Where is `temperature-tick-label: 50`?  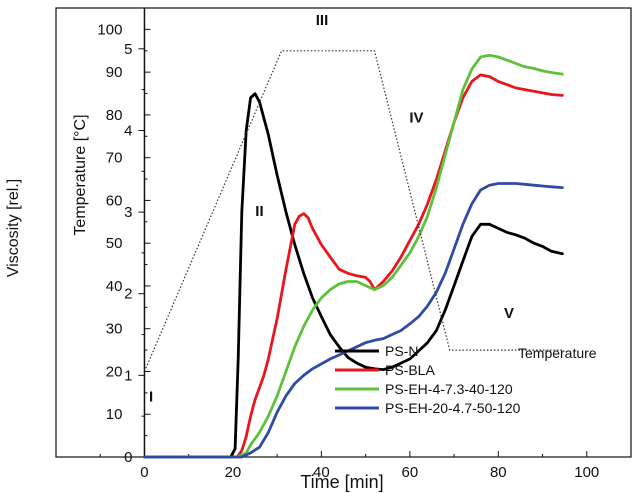
temperature-tick-label: 50 is located at coordinates (114, 243).